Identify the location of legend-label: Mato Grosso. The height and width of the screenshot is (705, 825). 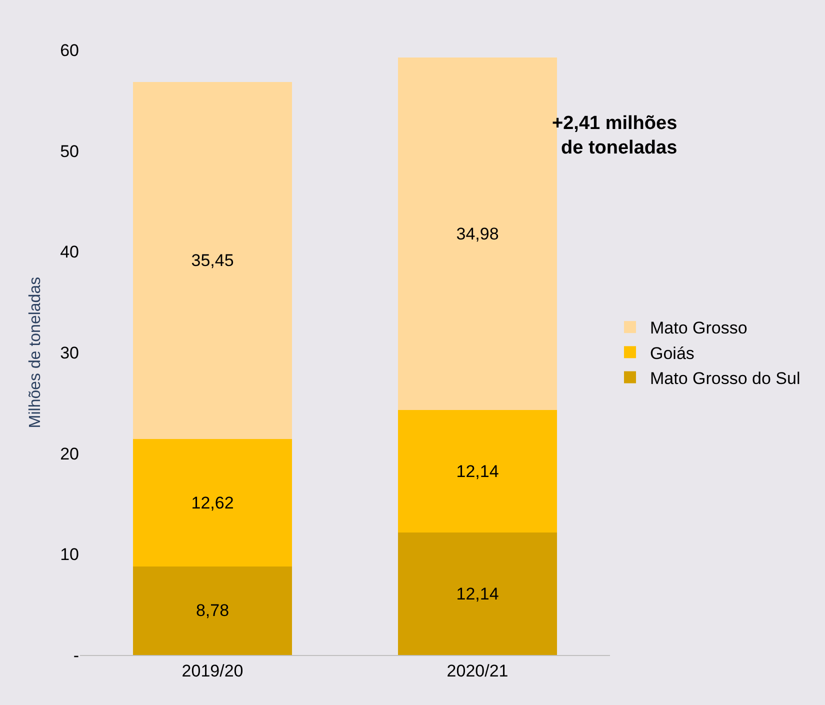
(699, 328).